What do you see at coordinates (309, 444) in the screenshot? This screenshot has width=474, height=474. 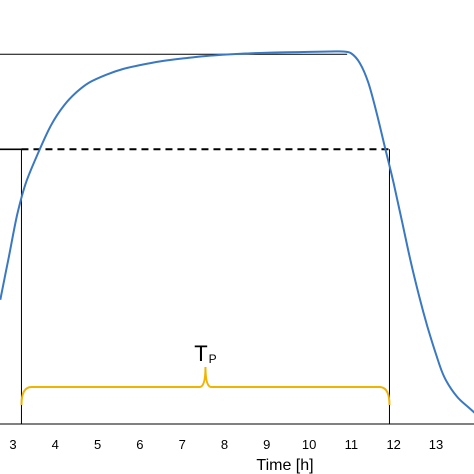 I see `x-tick-label: 10` at bounding box center [309, 444].